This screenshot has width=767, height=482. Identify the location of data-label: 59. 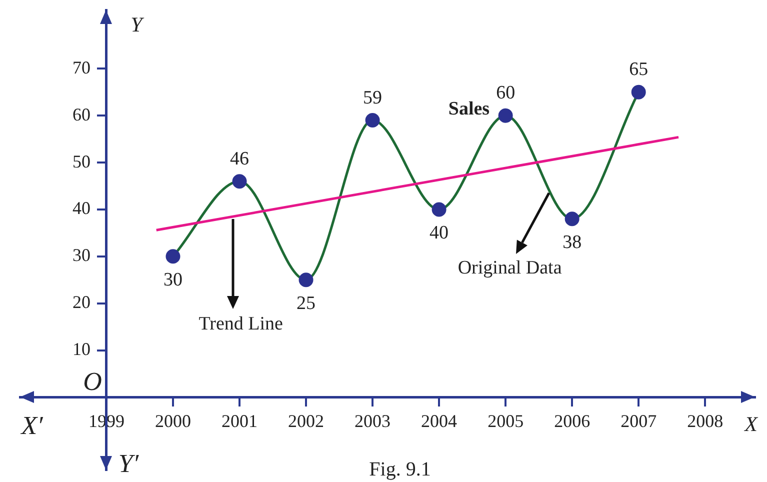
(372, 97).